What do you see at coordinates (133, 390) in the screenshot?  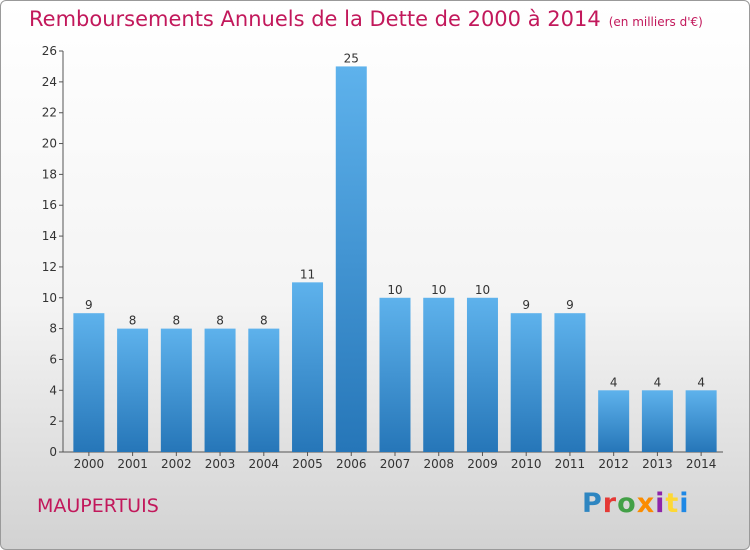 I see `bar-2001` at bounding box center [133, 390].